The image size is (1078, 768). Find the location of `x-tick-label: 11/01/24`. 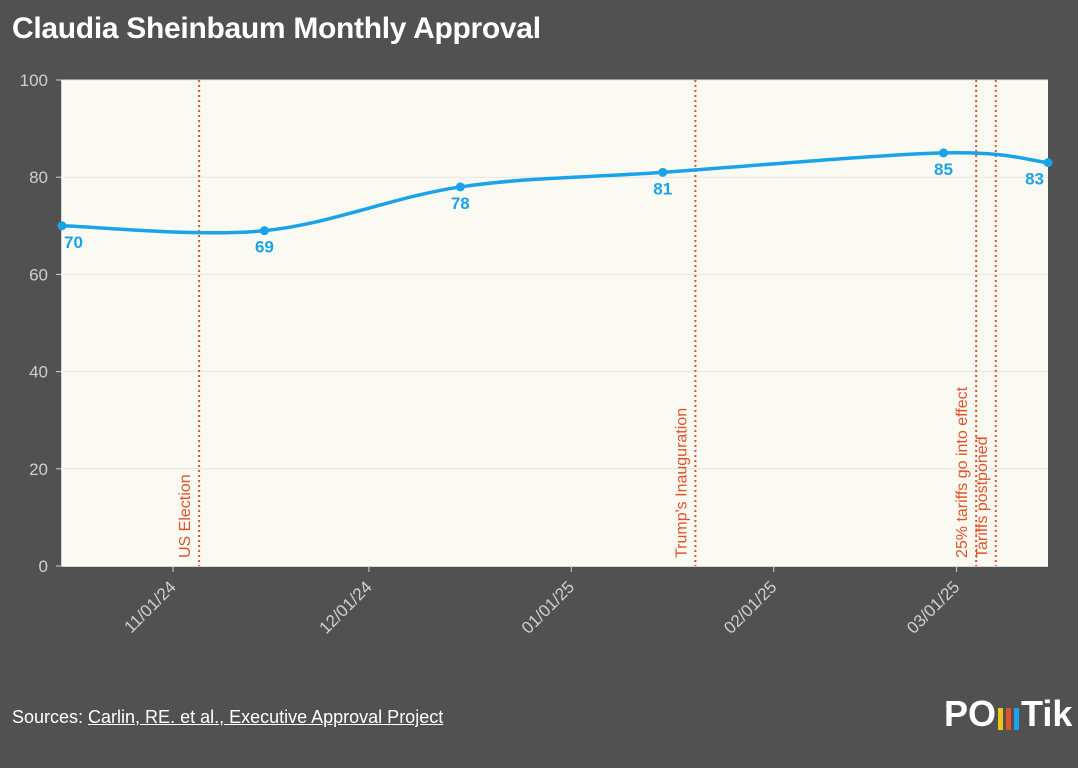

x-tick-label: 11/01/24 is located at coordinates (149, 606).